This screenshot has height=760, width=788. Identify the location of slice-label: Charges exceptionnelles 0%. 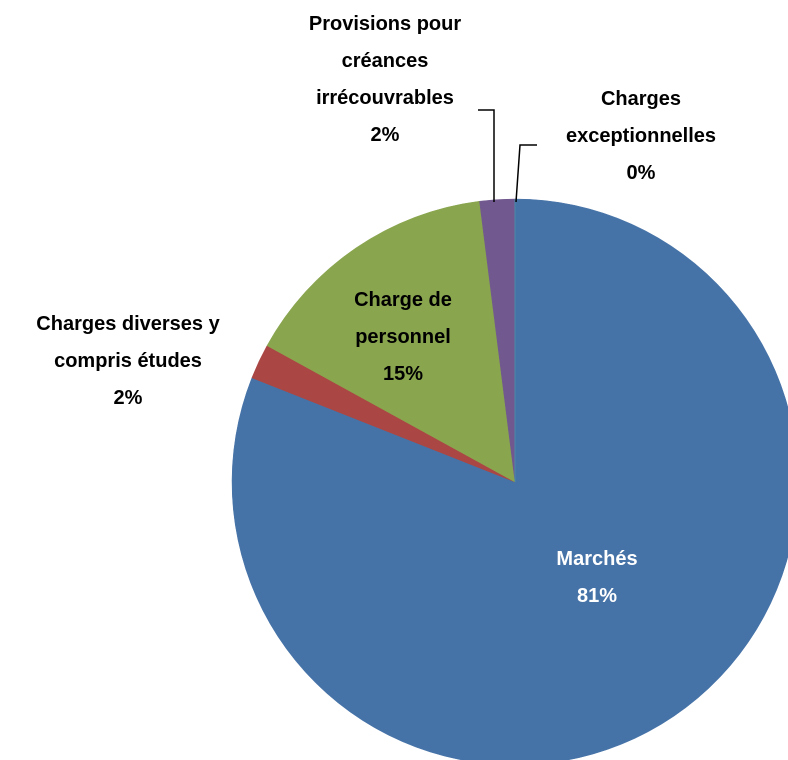
(641, 136).